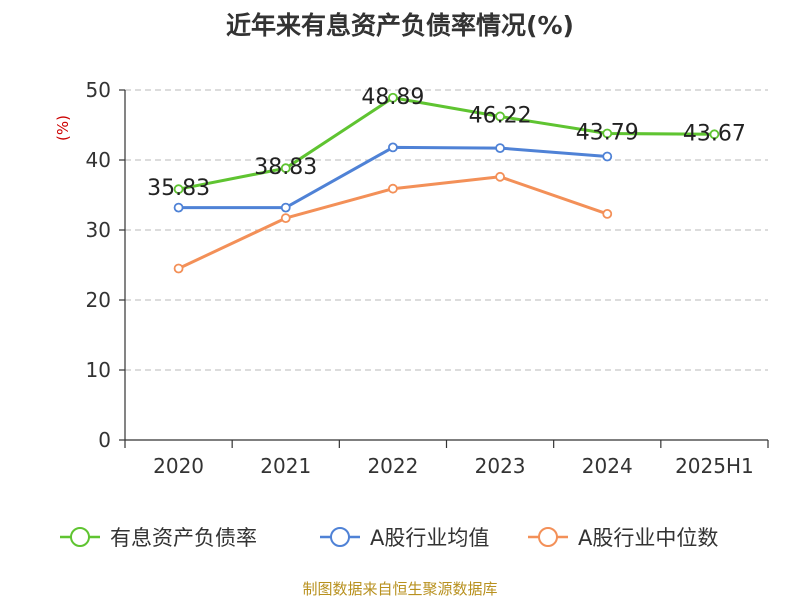 The width and height of the screenshot is (800, 600). What do you see at coordinates (98, 370) in the screenshot?
I see `y-tick-label: 10` at bounding box center [98, 370].